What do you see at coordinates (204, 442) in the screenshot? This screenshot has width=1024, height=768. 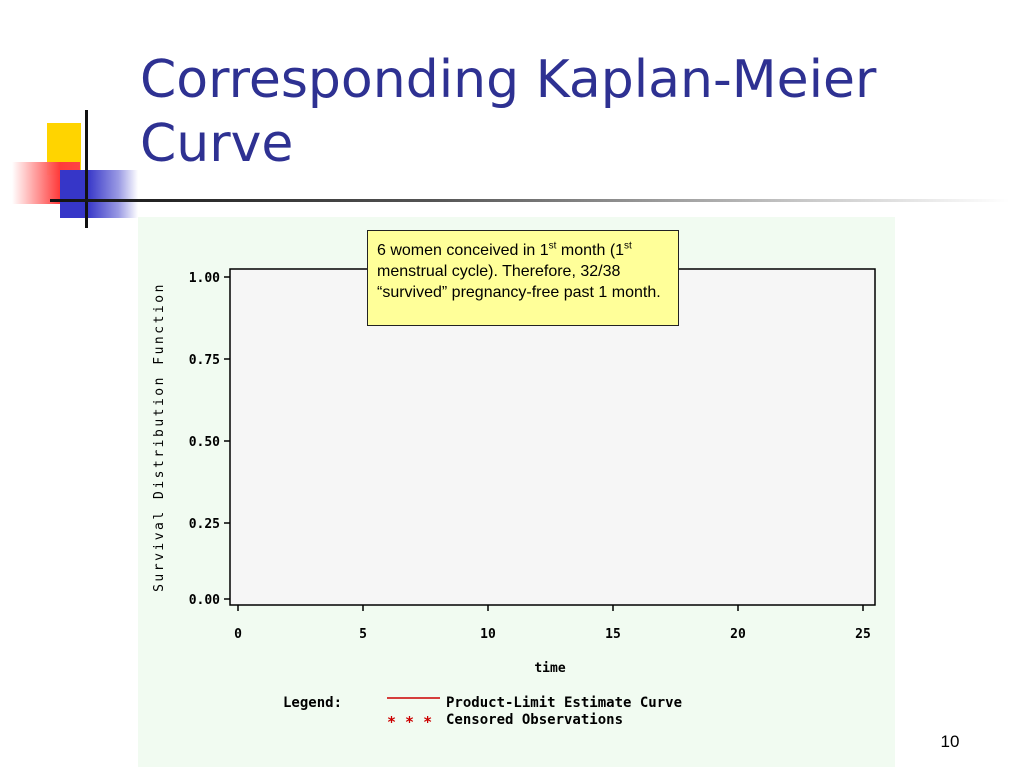 I see `y-tick-label-2: 0.50` at bounding box center [204, 442].